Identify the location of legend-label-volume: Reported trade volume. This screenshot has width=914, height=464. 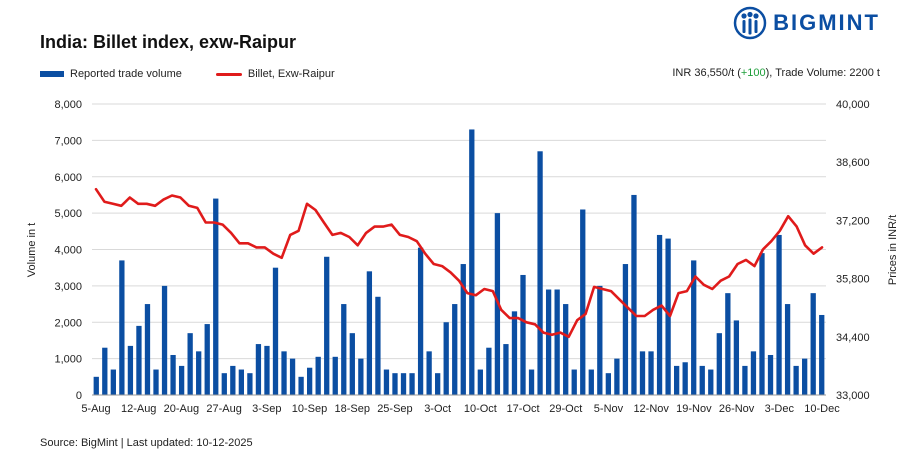
(126, 74).